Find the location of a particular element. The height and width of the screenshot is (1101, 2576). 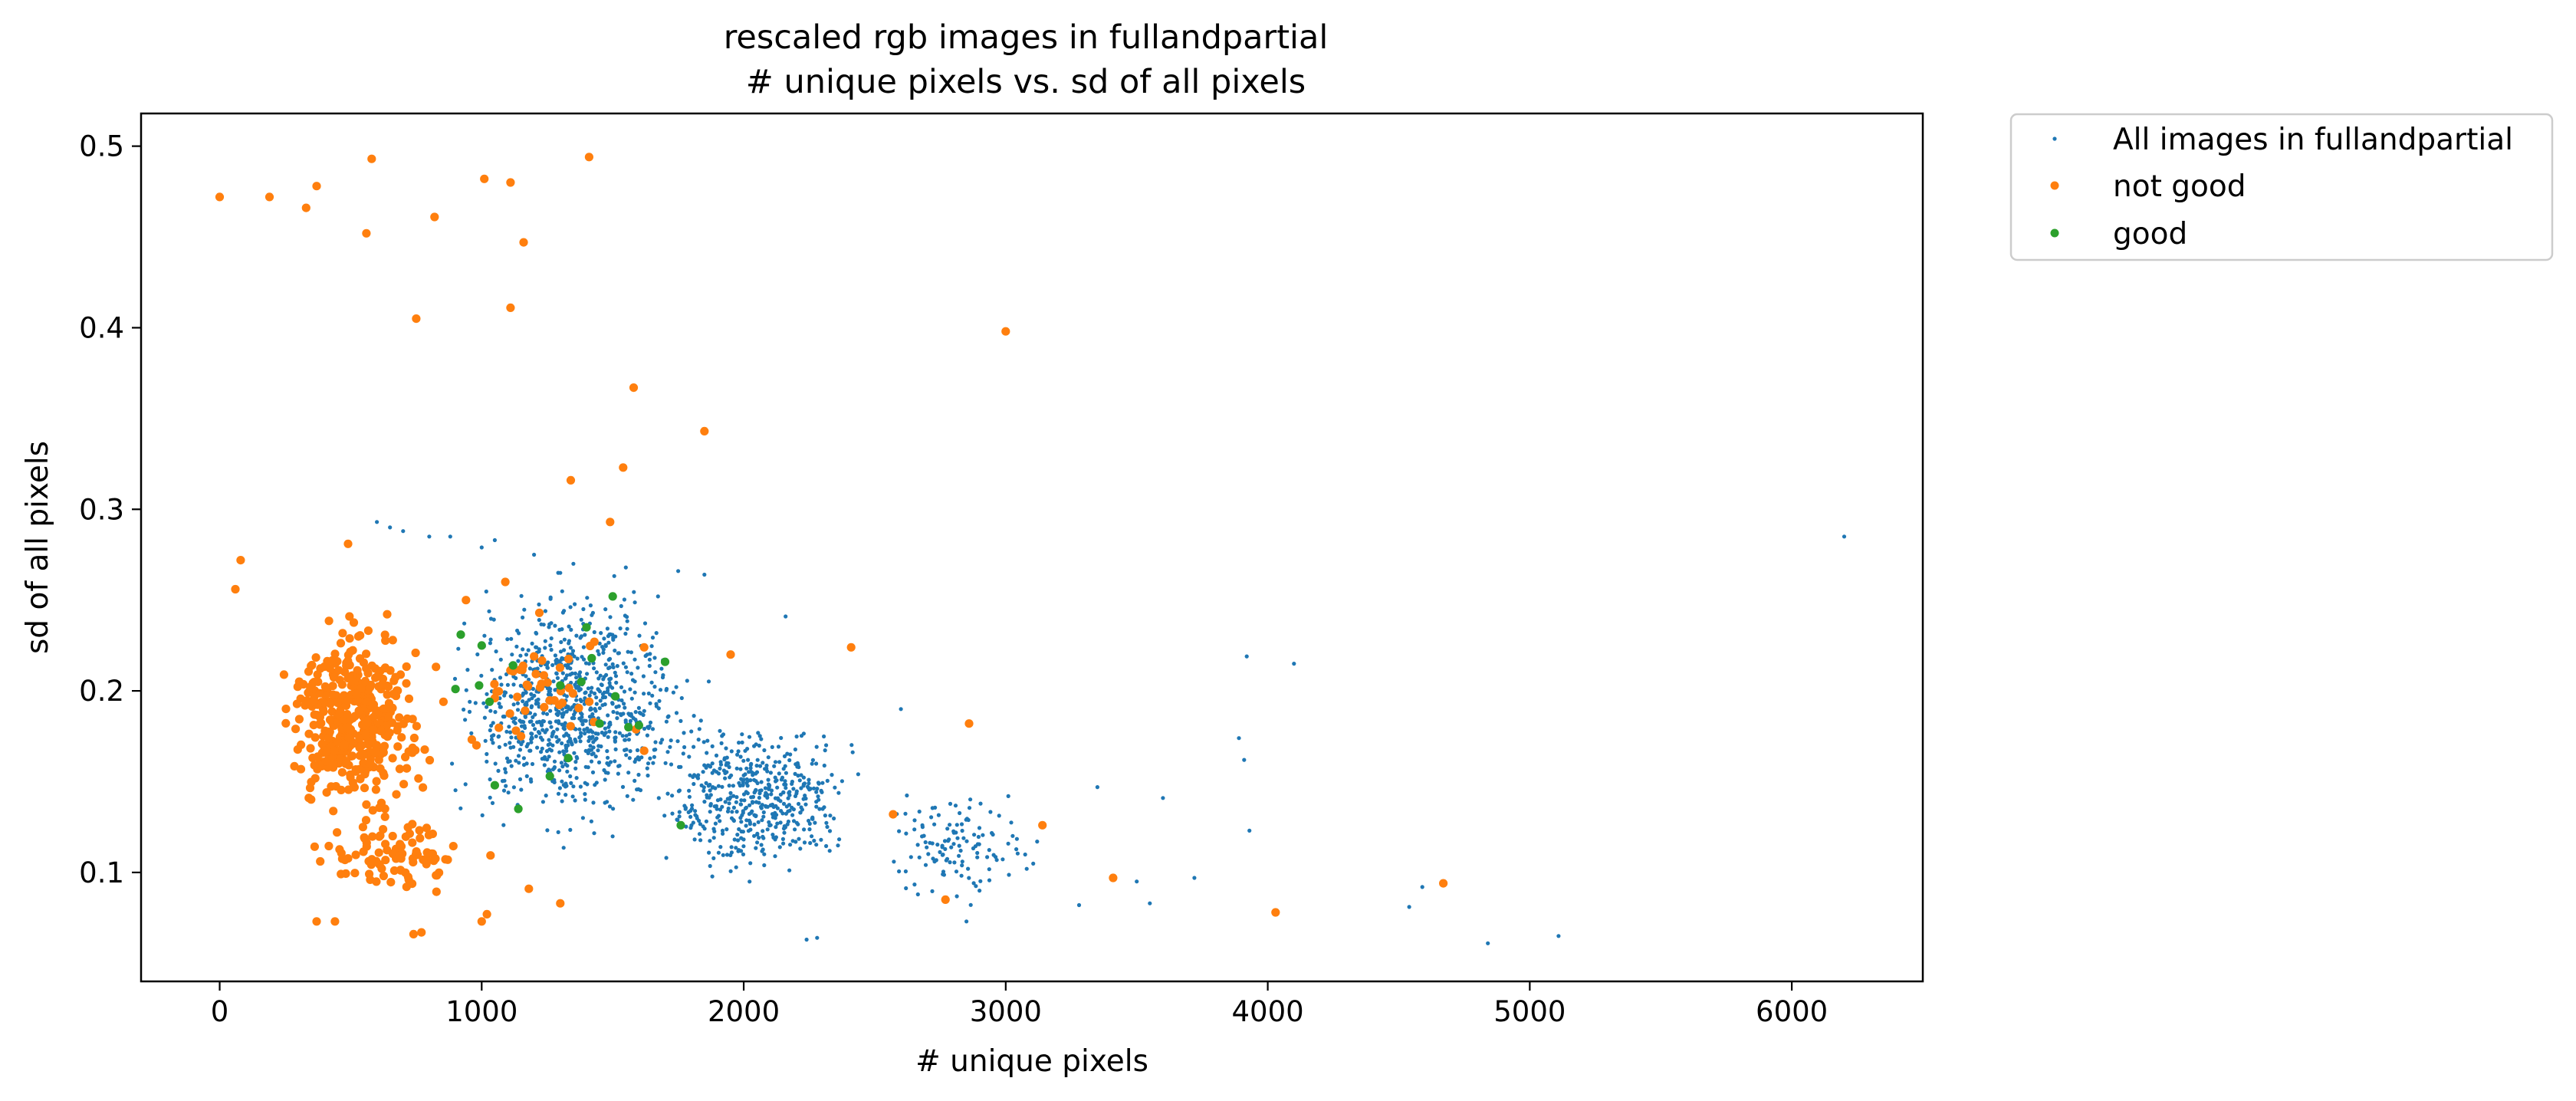

x-axis: 0 1000 2000 3000 4000 5000 6000 is located at coordinates (1020, 1004).